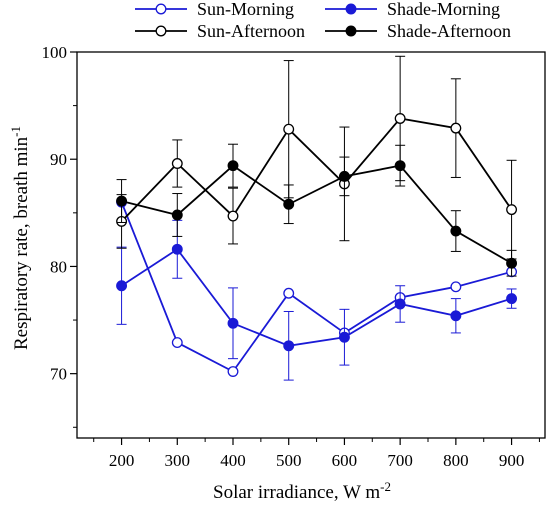 This screenshot has width=550, height=506. I want to click on x-tick-label: 900, so click(512, 460).